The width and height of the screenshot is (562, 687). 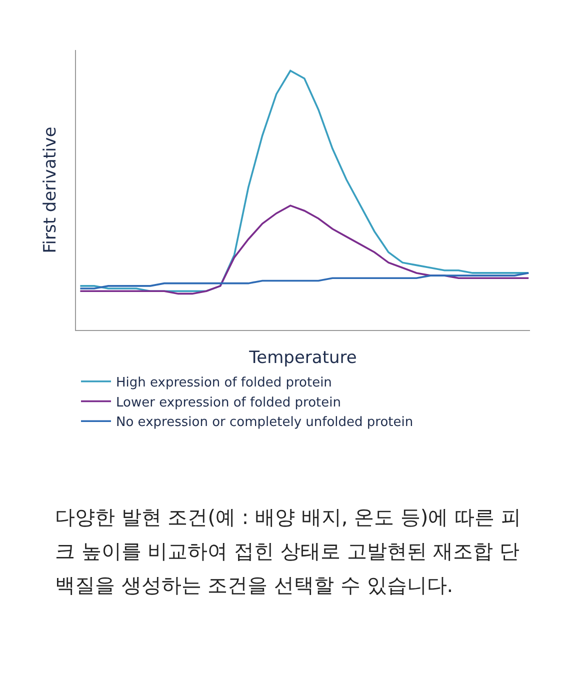 I want to click on y-axis-title: First derivative, so click(x=50, y=190).